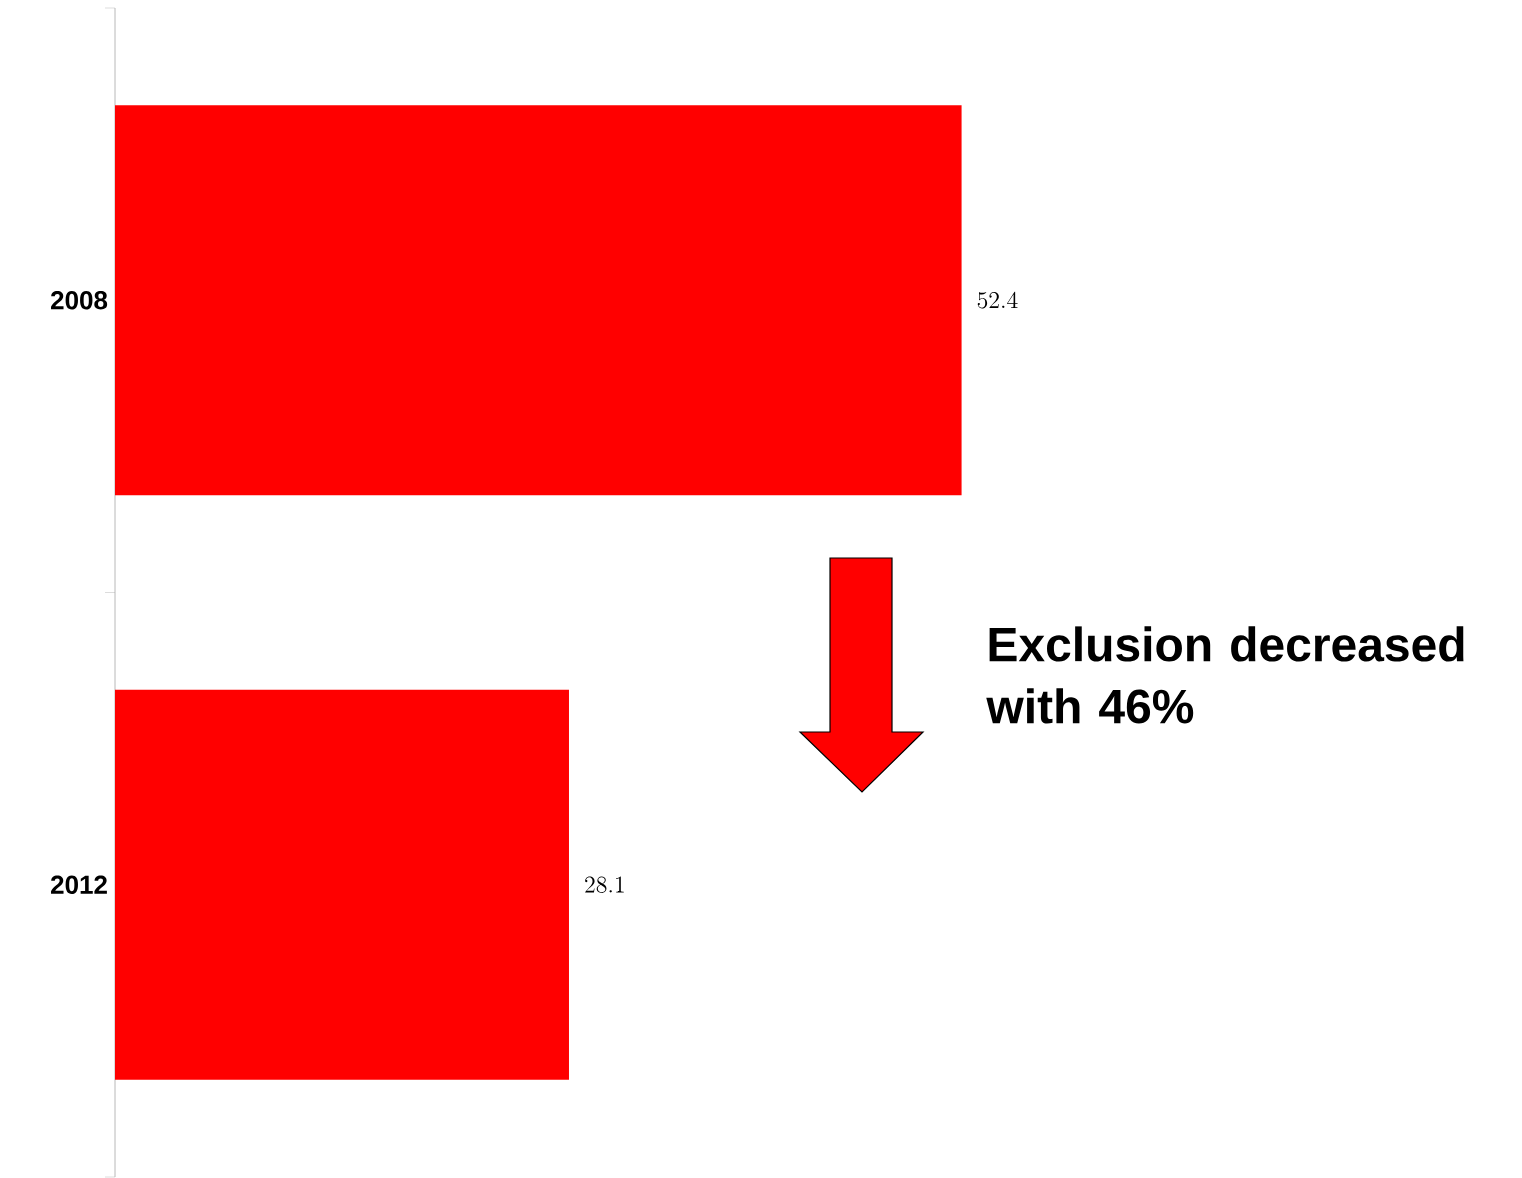  I want to click on y-tick-label: 2012, so click(79, 884).